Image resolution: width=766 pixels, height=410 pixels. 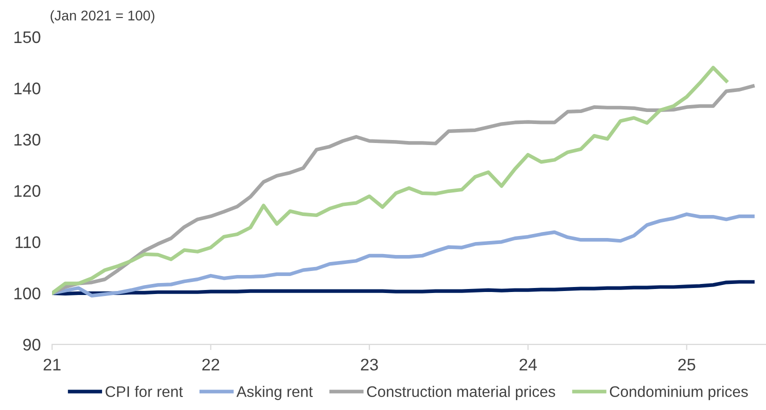 I want to click on legend-label: Condominium prices, so click(x=679, y=393).